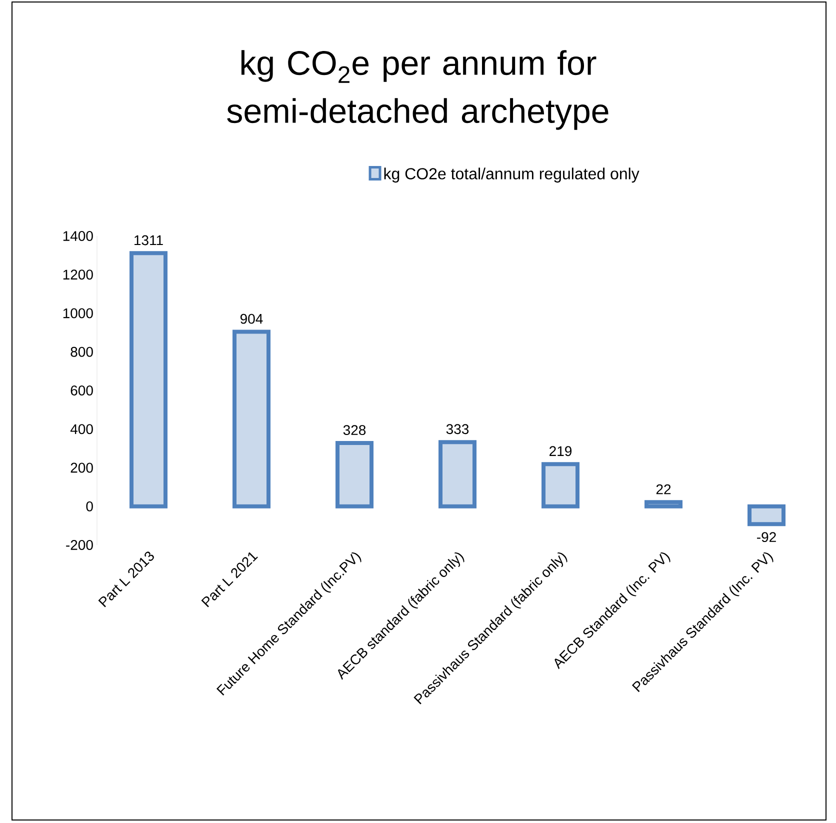  Describe the element at coordinates (354, 430) in the screenshot. I see `data-label: 328` at that location.